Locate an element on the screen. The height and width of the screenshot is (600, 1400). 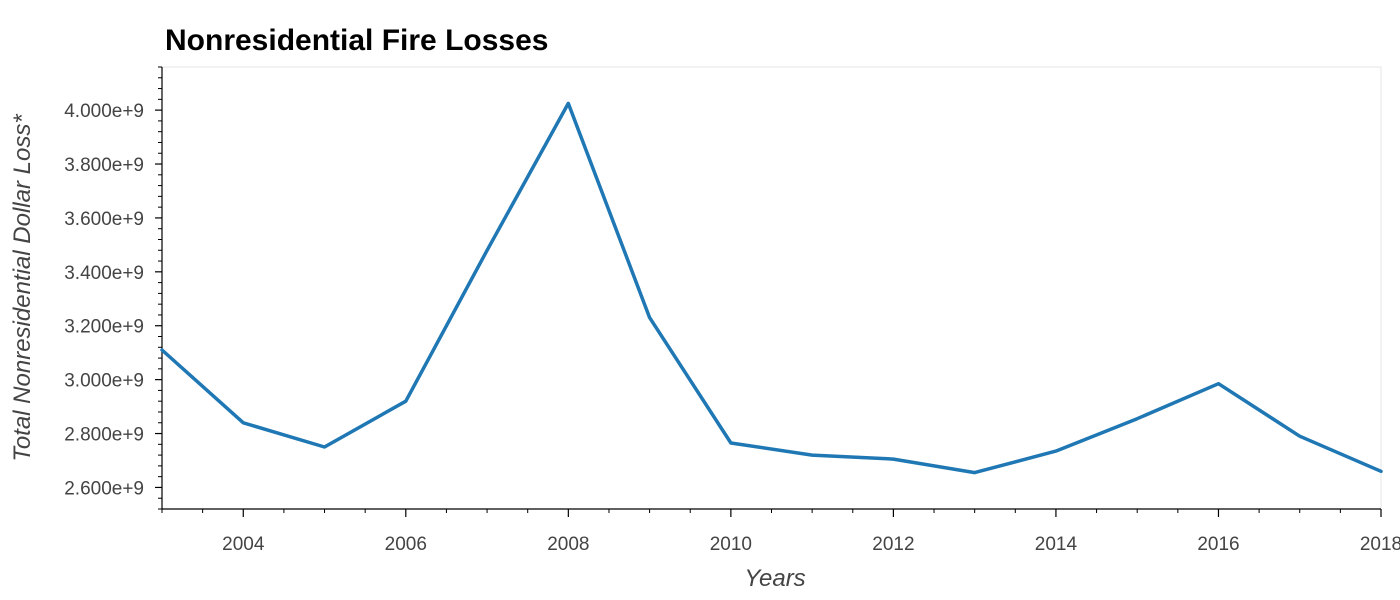
x-tick-label: 2006 is located at coordinates (406, 544).